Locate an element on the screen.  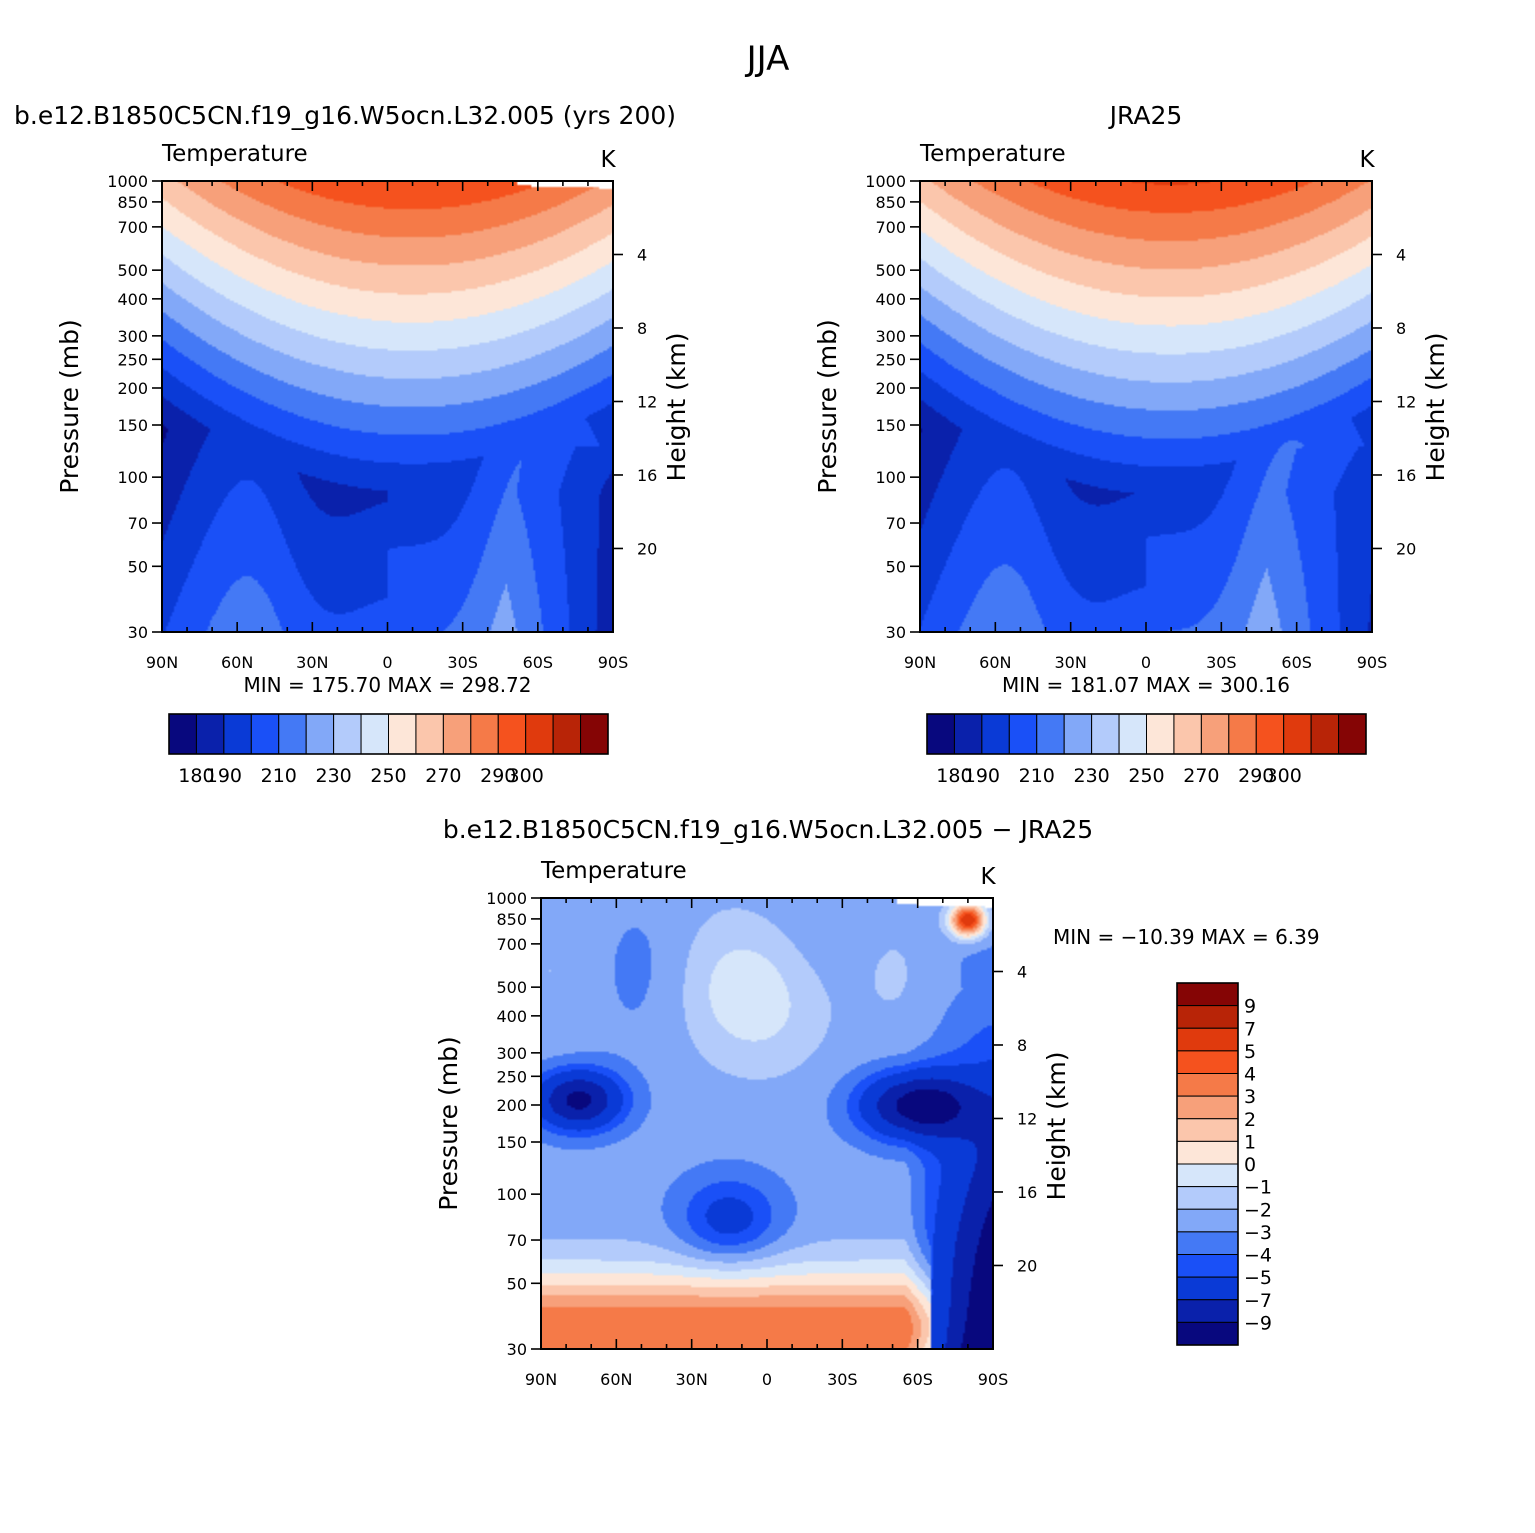
x-tick-label: 90N is located at coordinates (920, 662).